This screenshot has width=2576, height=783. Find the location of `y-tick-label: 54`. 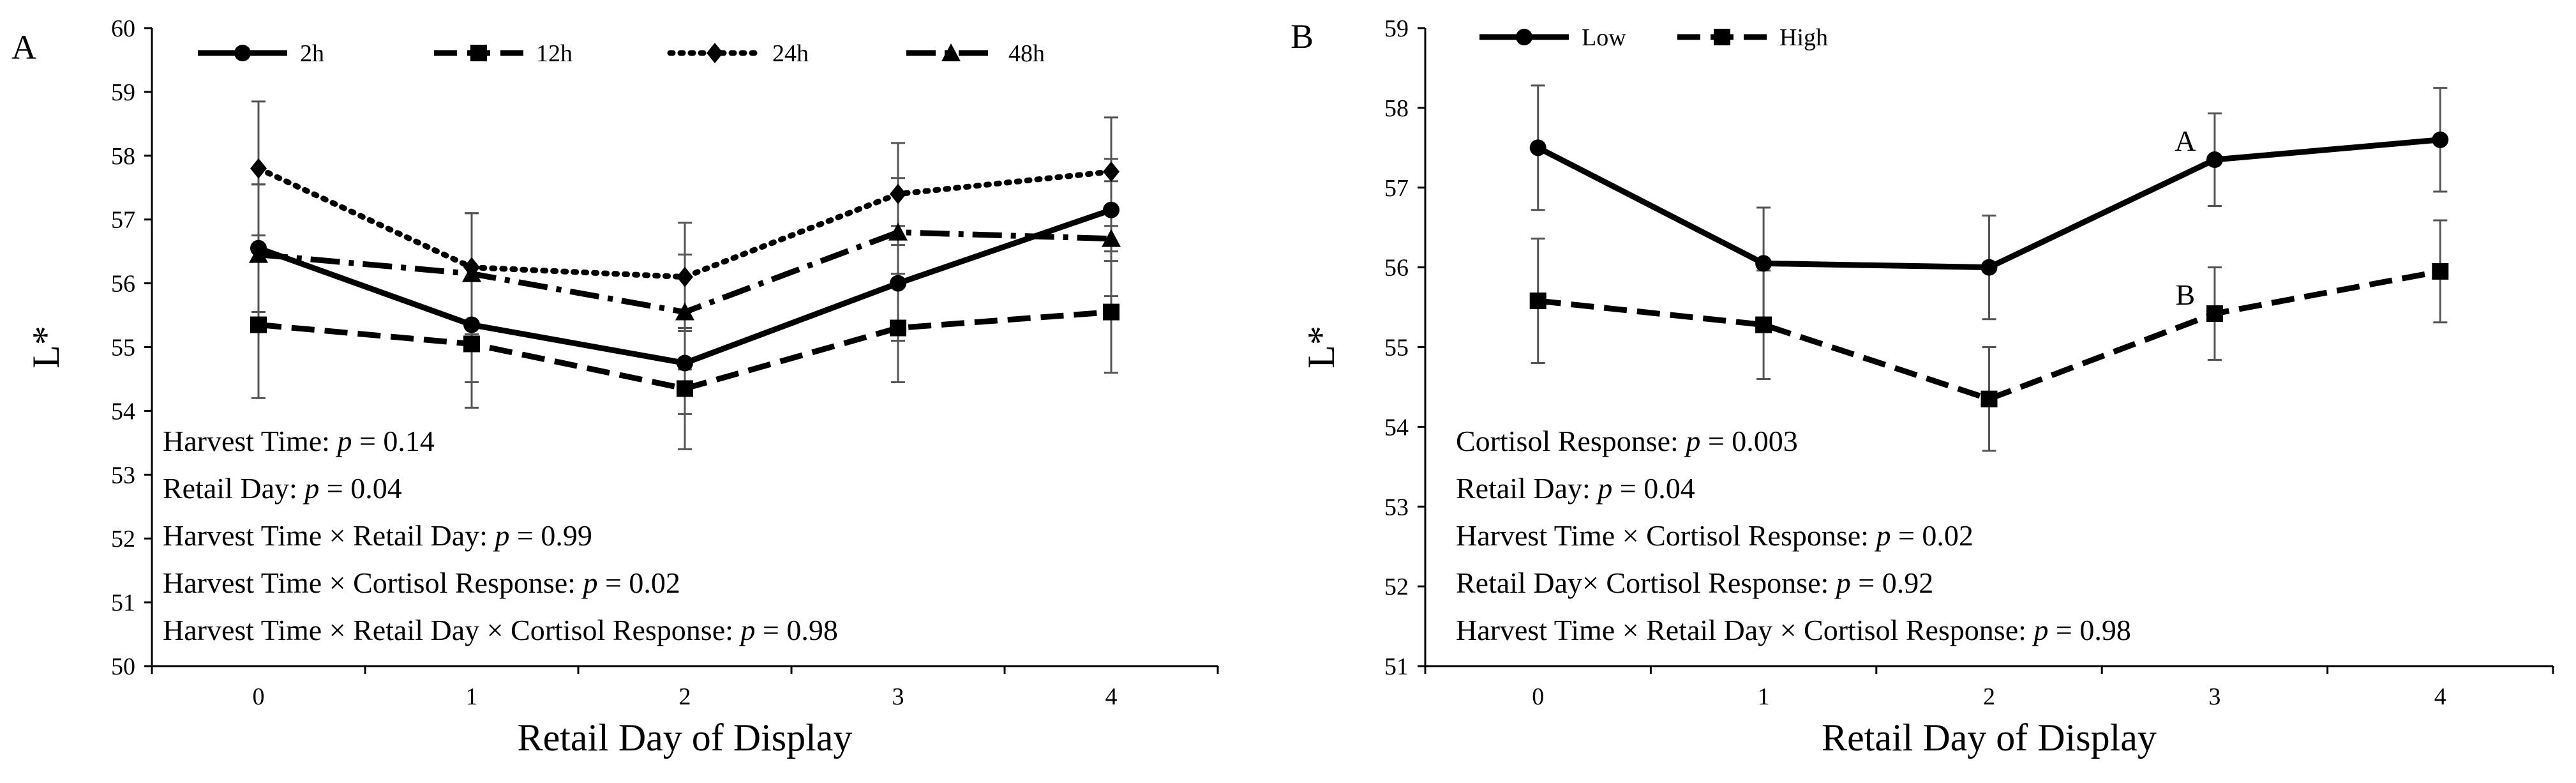

y-tick-label: 54 is located at coordinates (123, 411).